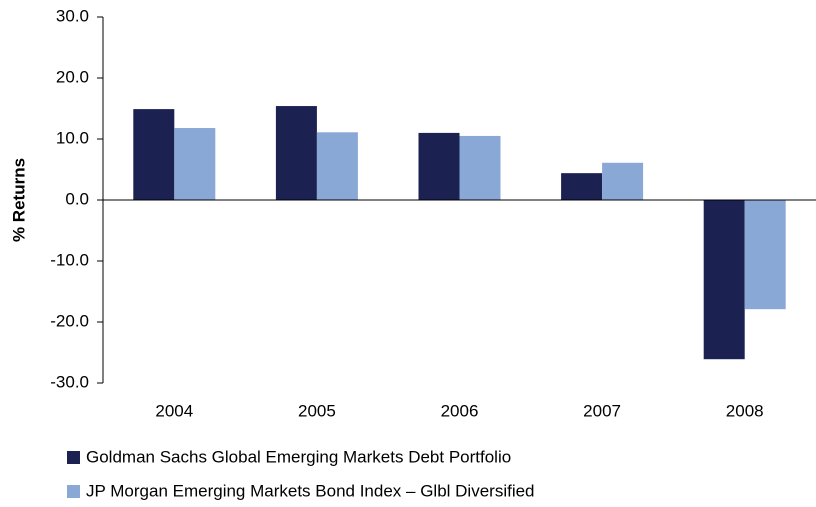 The image size is (816, 507). What do you see at coordinates (18, 200) in the screenshot?
I see `y-axis-title: % Returns` at bounding box center [18, 200].